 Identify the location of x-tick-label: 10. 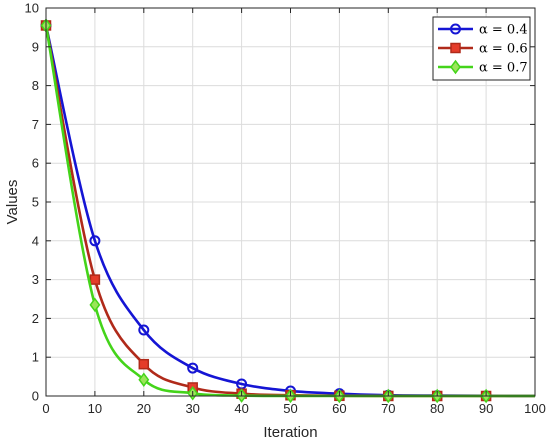
(95, 408).